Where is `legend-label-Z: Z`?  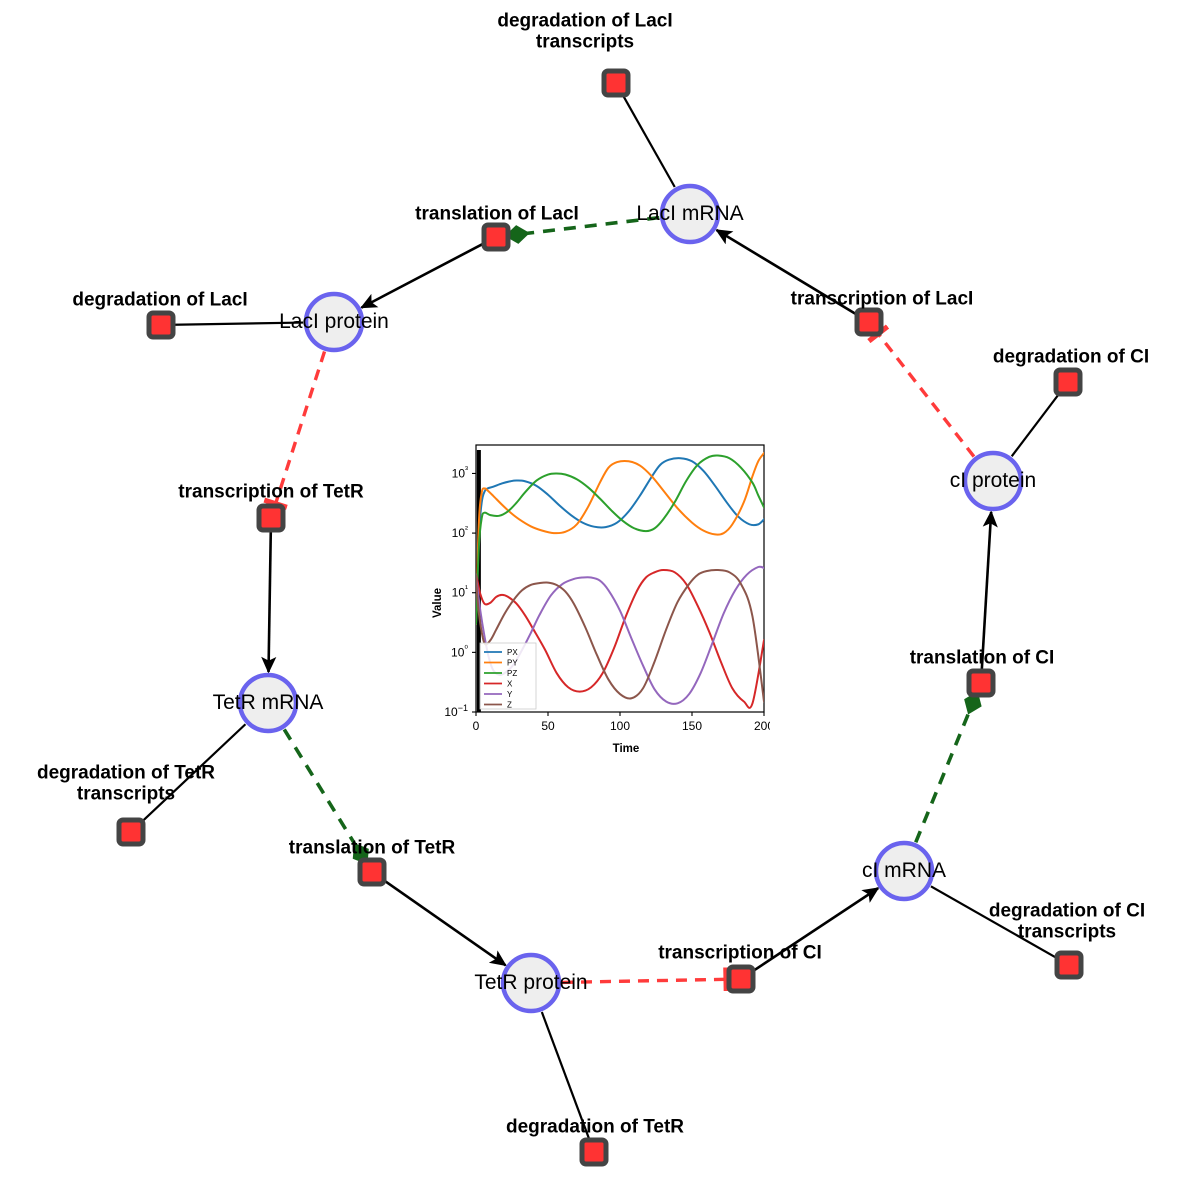
legend-label-Z: Z is located at coordinates (509, 705).